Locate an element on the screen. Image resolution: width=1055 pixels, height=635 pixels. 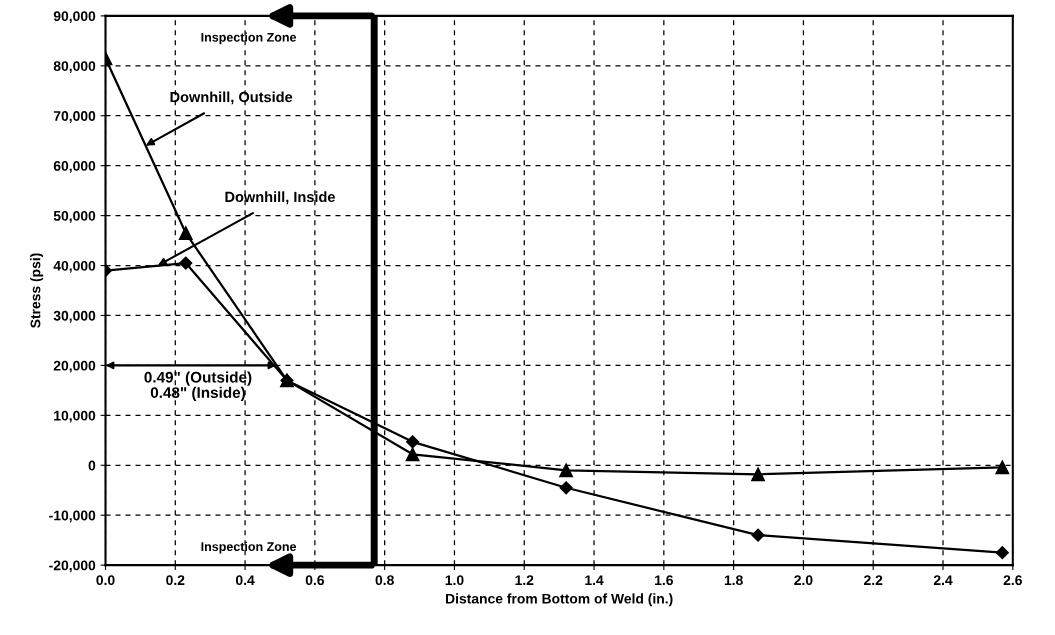
y-tick-label: 60,000 is located at coordinates (74, 167).